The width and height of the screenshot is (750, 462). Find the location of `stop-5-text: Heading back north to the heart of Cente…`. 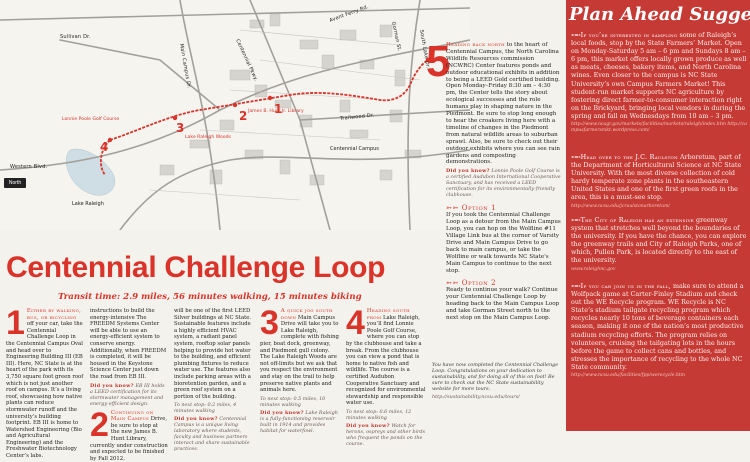

stop-5-text: Heading back north to the heart of Cente… is located at coordinates (504, 104).